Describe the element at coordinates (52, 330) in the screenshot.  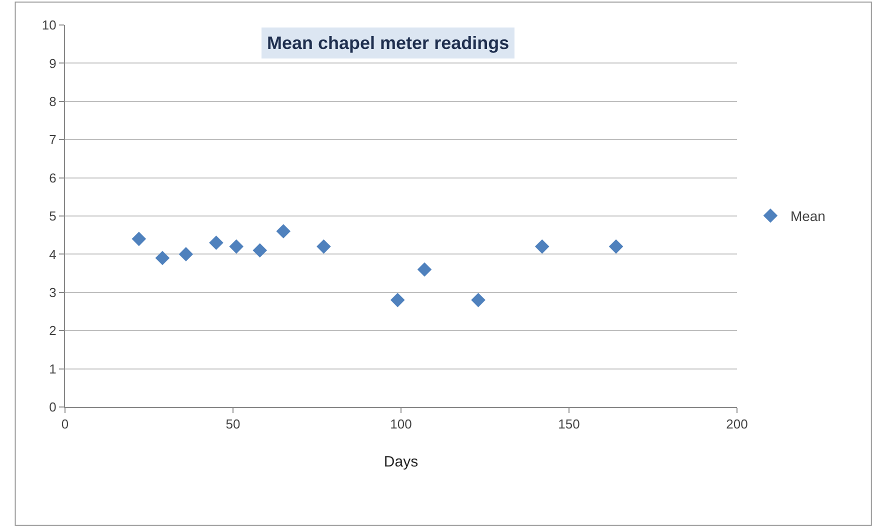
I see `y-tick-label: 2` at that location.